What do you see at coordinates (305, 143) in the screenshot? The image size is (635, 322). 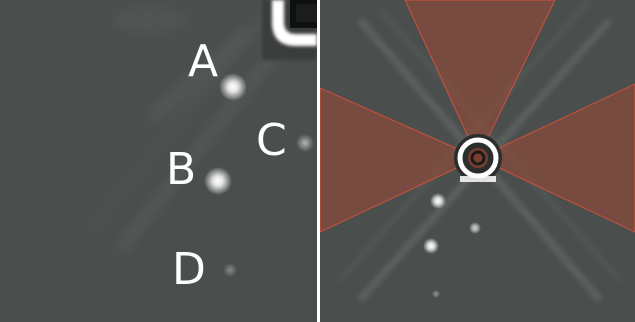 I see `point-source-c` at bounding box center [305, 143].